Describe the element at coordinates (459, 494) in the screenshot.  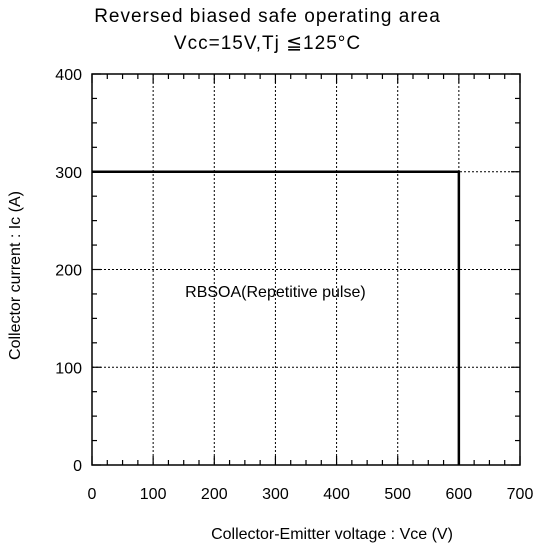
I see `x-tick-label: 600` at that location.